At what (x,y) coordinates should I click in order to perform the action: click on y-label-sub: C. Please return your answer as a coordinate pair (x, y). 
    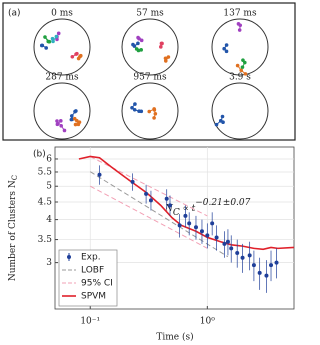
    Looking at the image, I should click on (15, 177).